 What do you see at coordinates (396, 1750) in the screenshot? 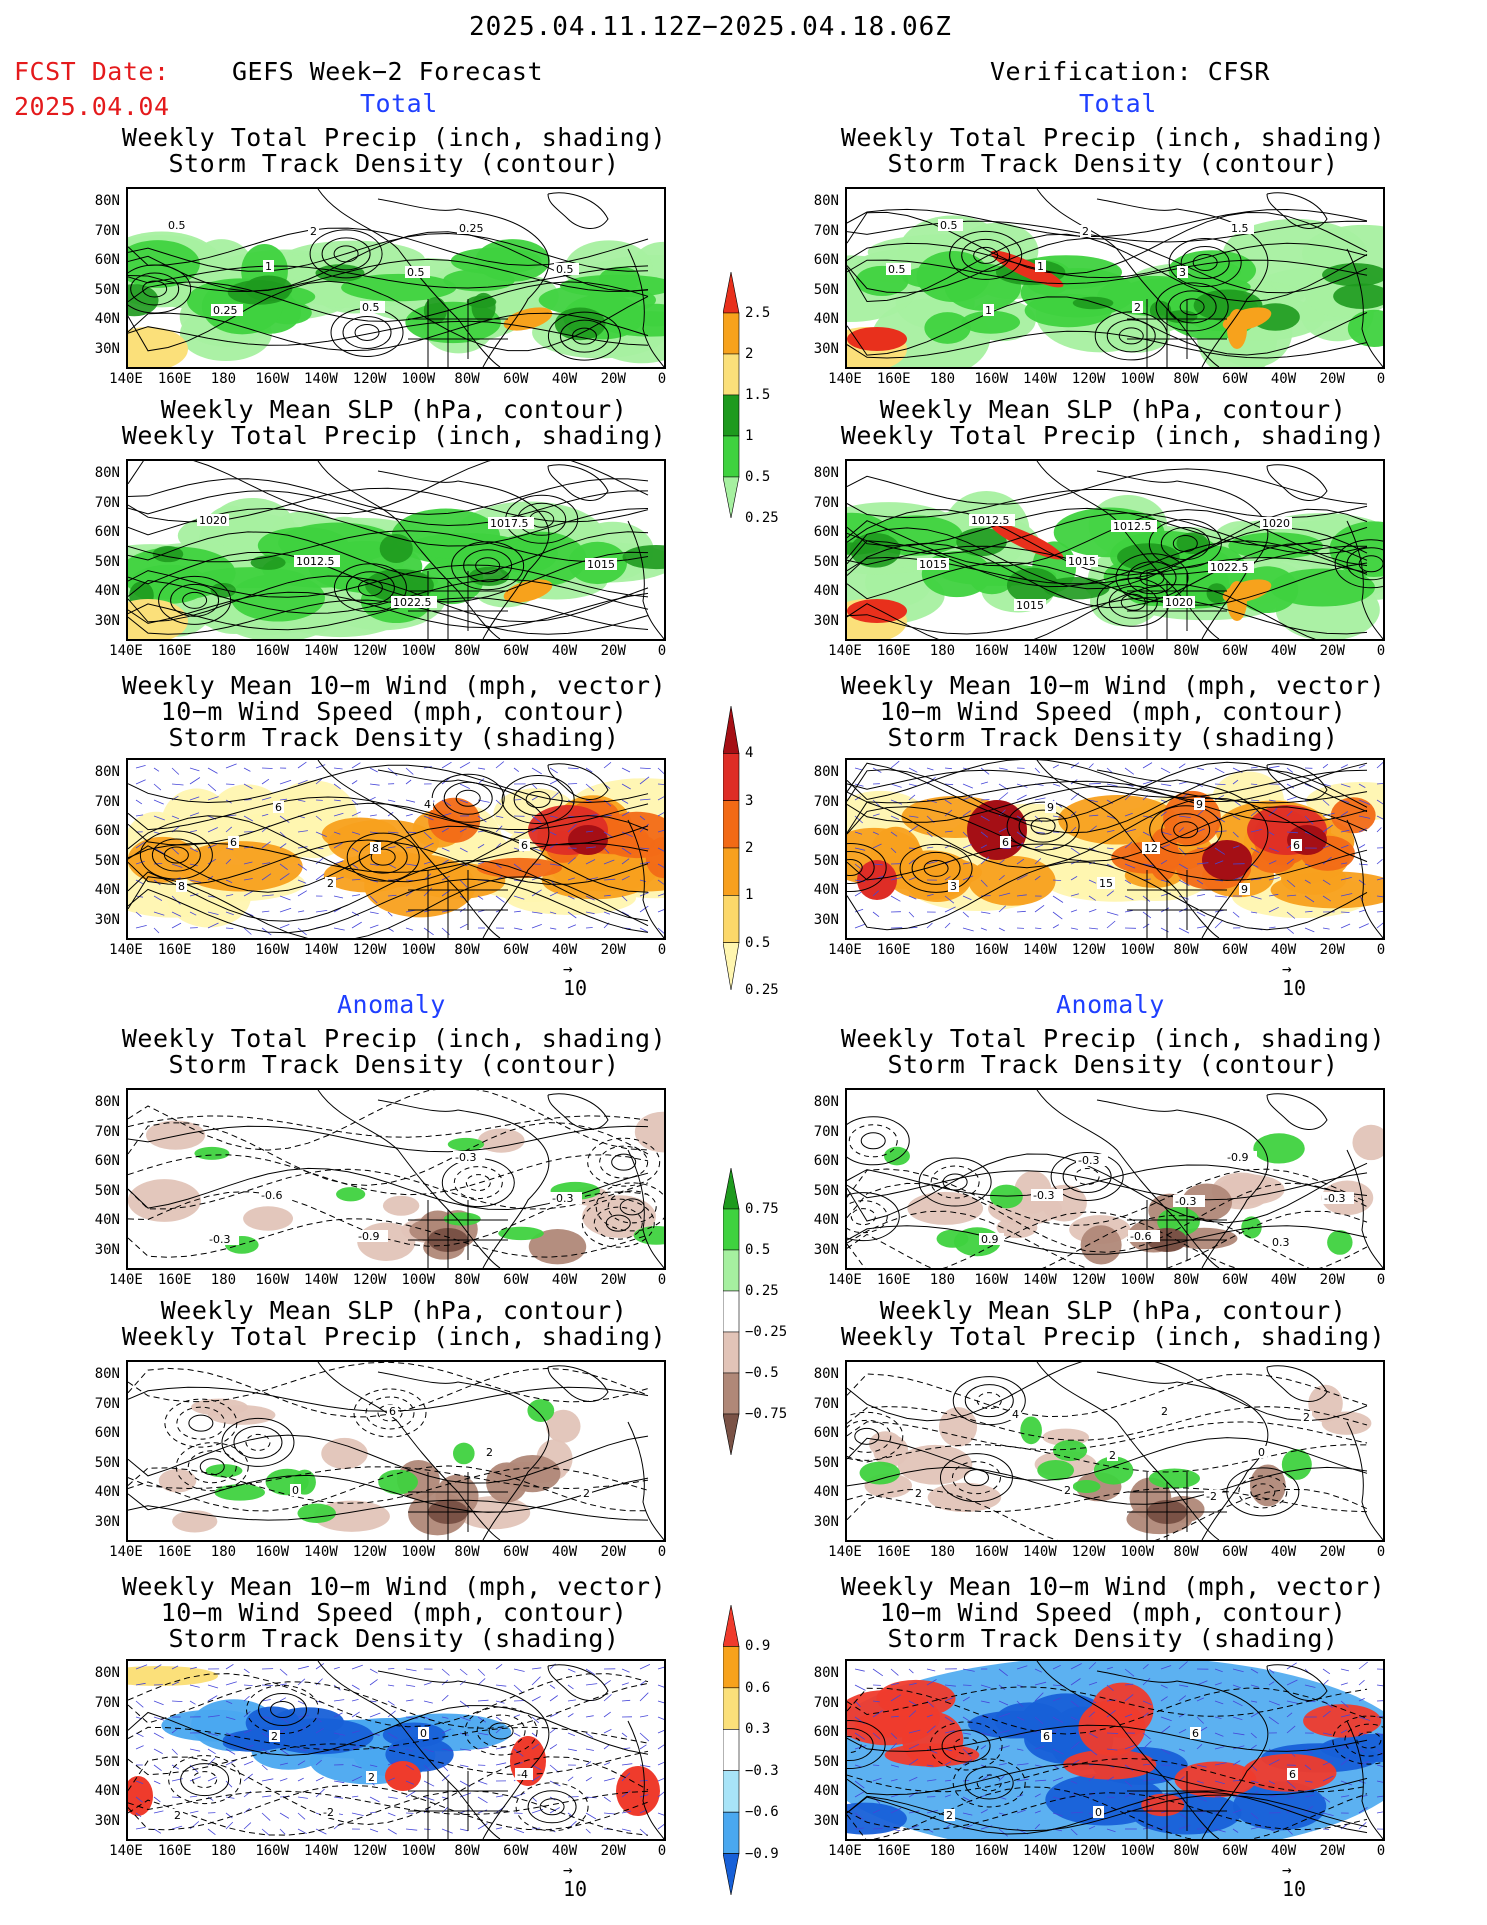
I see `gefs-anom-wind-map-graphic: -2 0 -4 2 2 2` at bounding box center [396, 1750].